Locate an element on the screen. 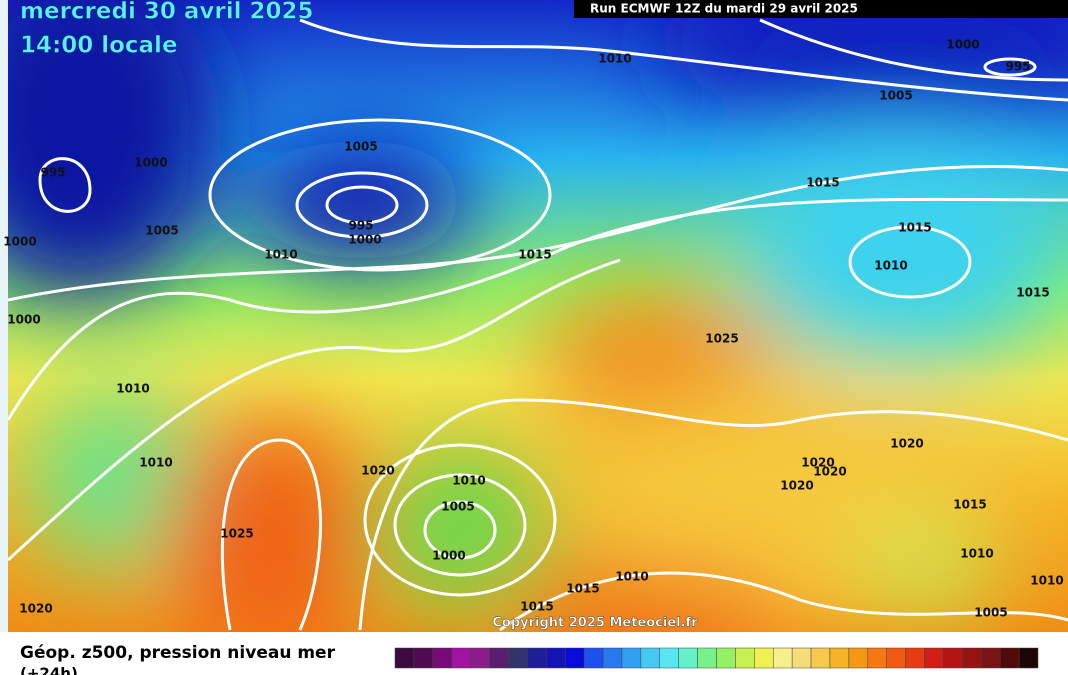 Image resolution: width=1068 pixels, height=675 pixels. time-label: 14:00 locale is located at coordinates (99, 46).